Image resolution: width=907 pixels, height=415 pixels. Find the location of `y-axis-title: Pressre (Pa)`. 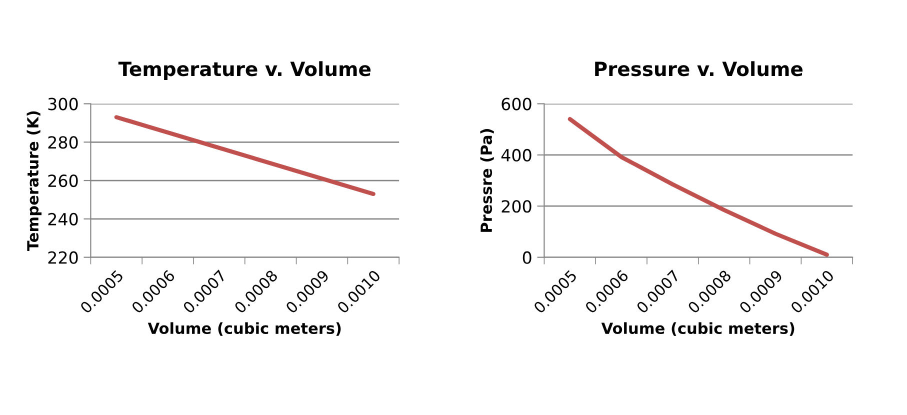

y-axis-title: Pressre (Pa) is located at coordinates (487, 180).